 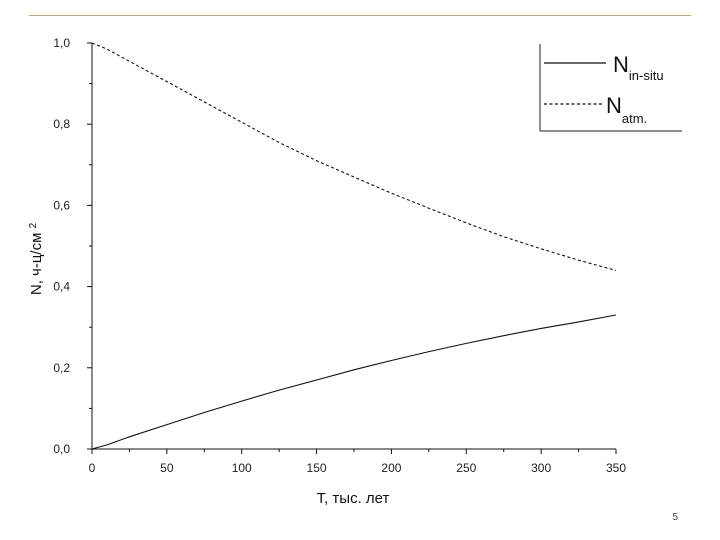 I want to click on x-tick-label: 0, so click(x=92, y=468).